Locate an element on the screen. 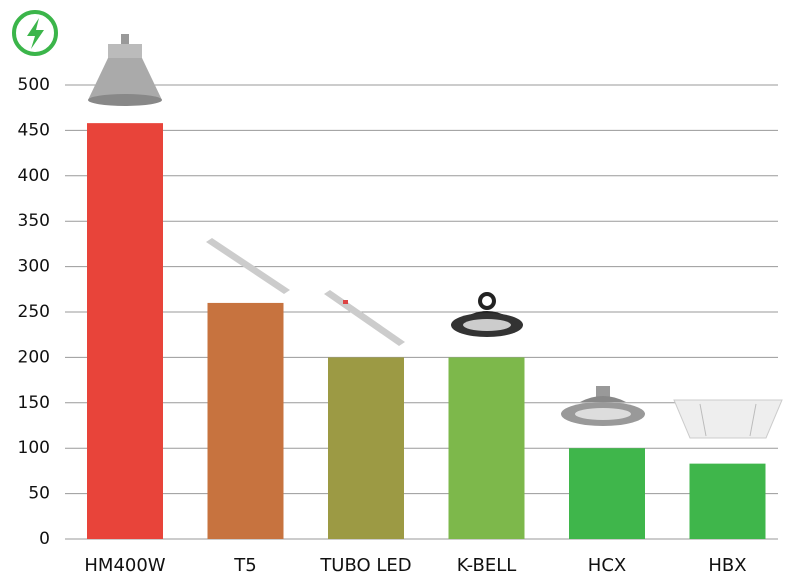  y-tick-label: 500 is located at coordinates (34, 85).